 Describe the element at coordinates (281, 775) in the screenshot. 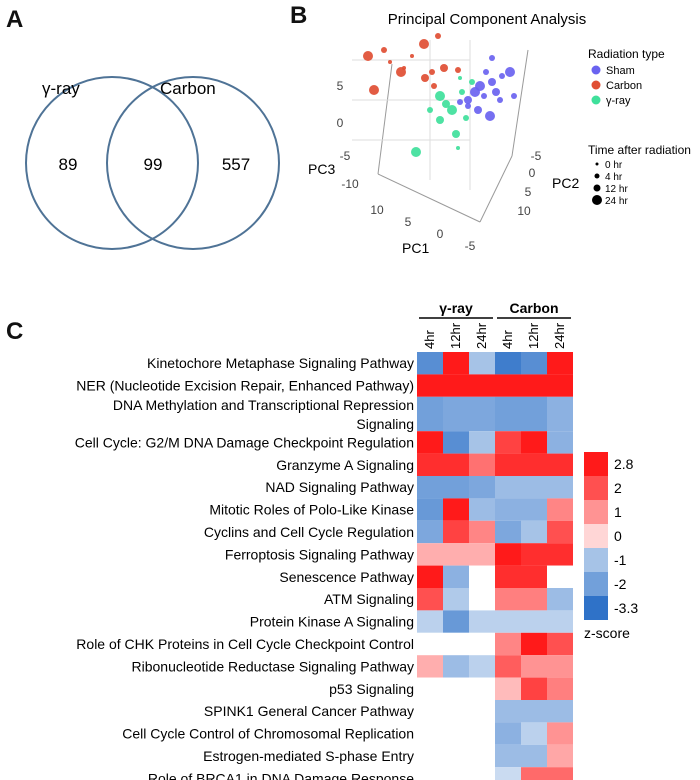

I see `heatmap-row-label: Role of BRCA1 in DNA Damage Response` at that location.